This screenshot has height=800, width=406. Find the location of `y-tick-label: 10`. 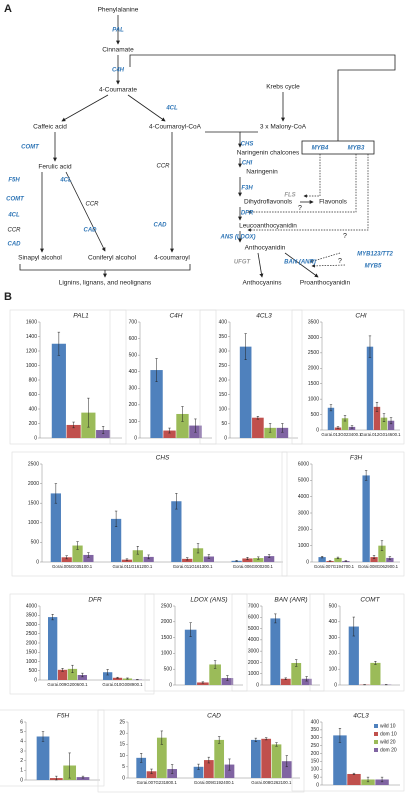

y-tick-label: 10 is located at coordinates (122, 756).